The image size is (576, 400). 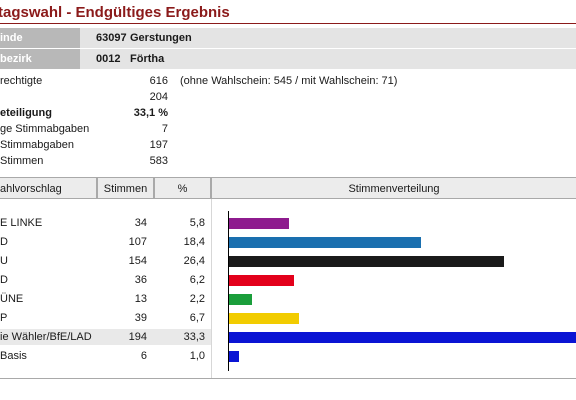 What do you see at coordinates (158, 97) in the screenshot?
I see `stat-value: 204` at bounding box center [158, 97].